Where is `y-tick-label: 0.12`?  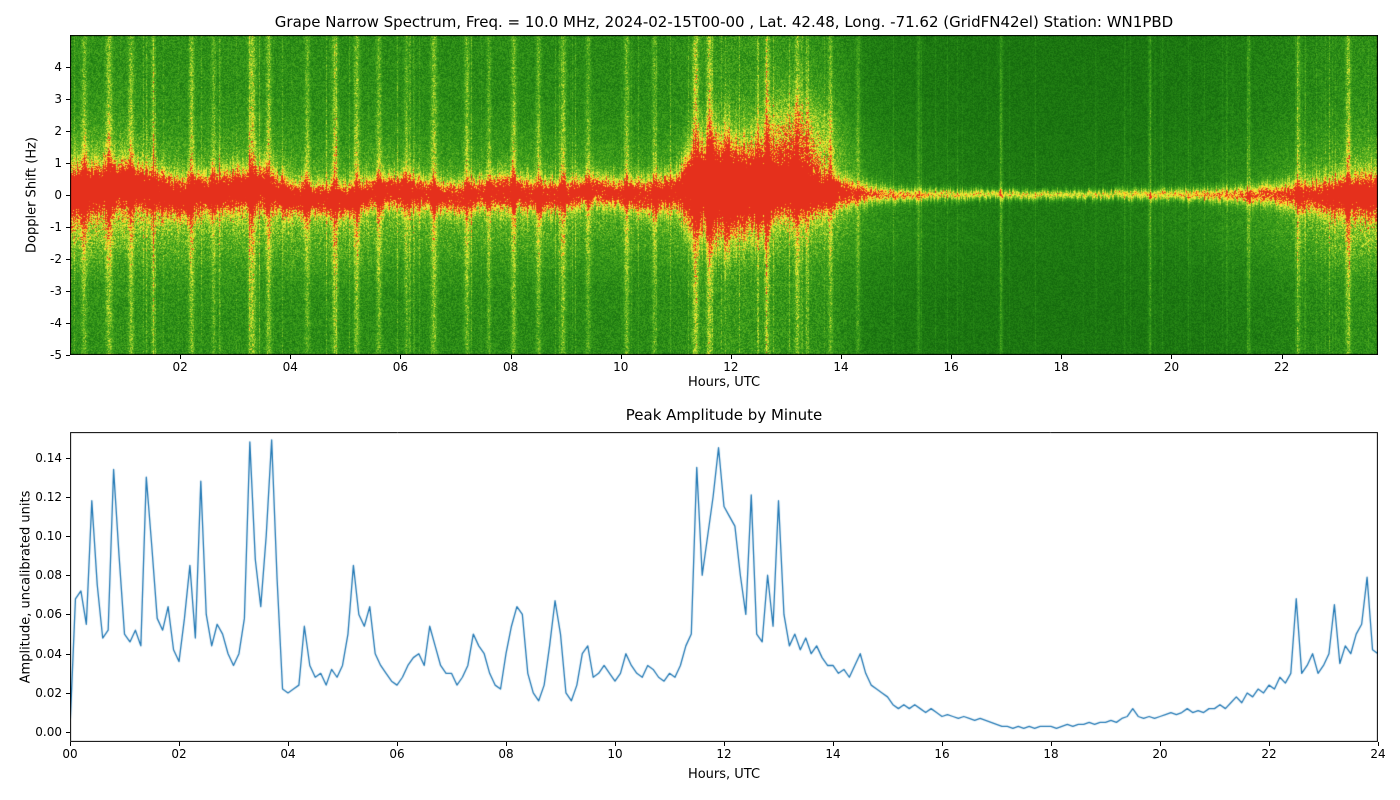
y-tick-label: 0.12 is located at coordinates (48, 496).